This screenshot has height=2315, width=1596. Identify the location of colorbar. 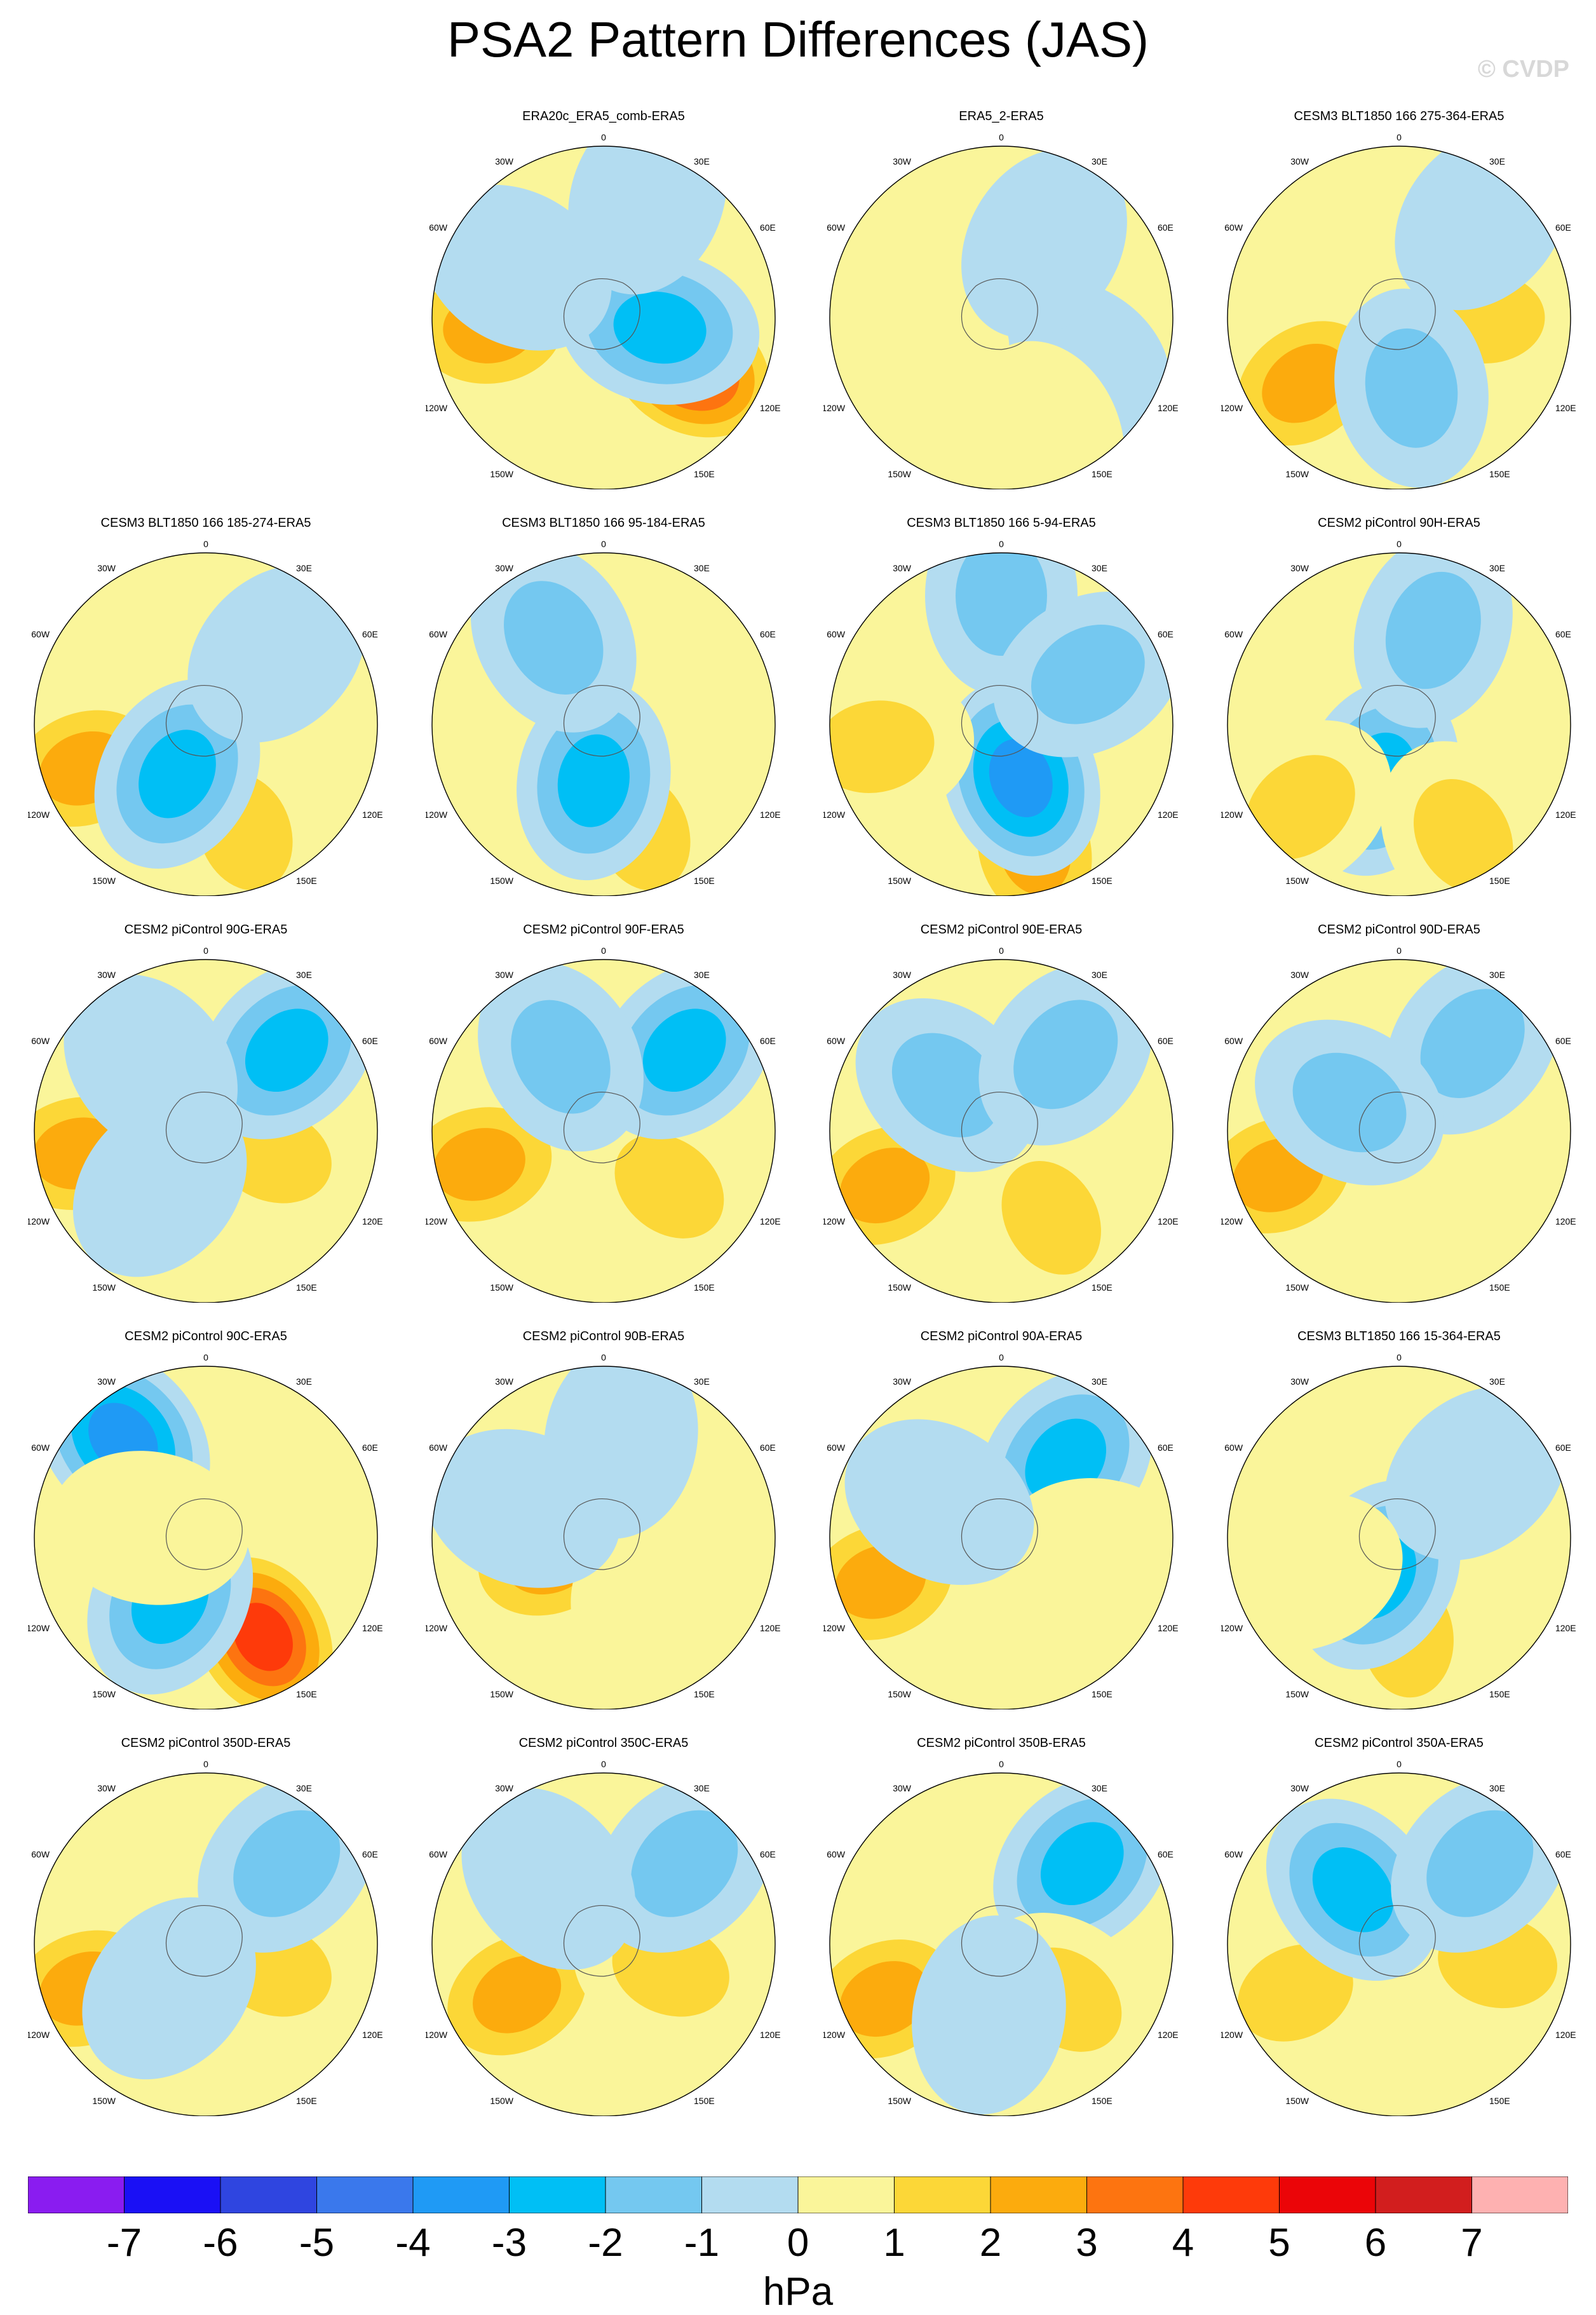
(798, 2194).